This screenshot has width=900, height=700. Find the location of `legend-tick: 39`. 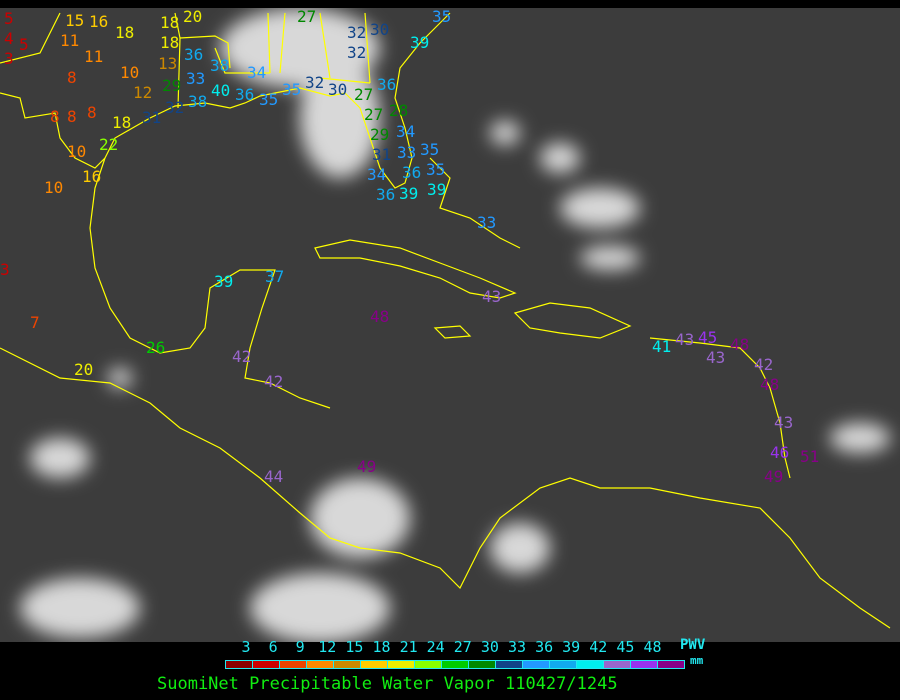

legend-tick: 39 is located at coordinates (571, 647).